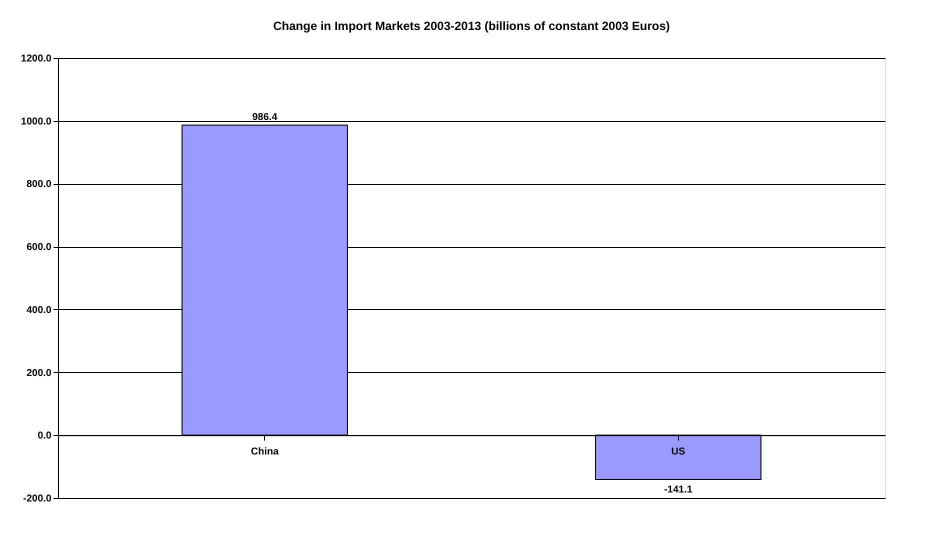 This screenshot has width=935, height=535. What do you see at coordinates (39, 184) in the screenshot?
I see `y-tick-label: 800.0` at bounding box center [39, 184].